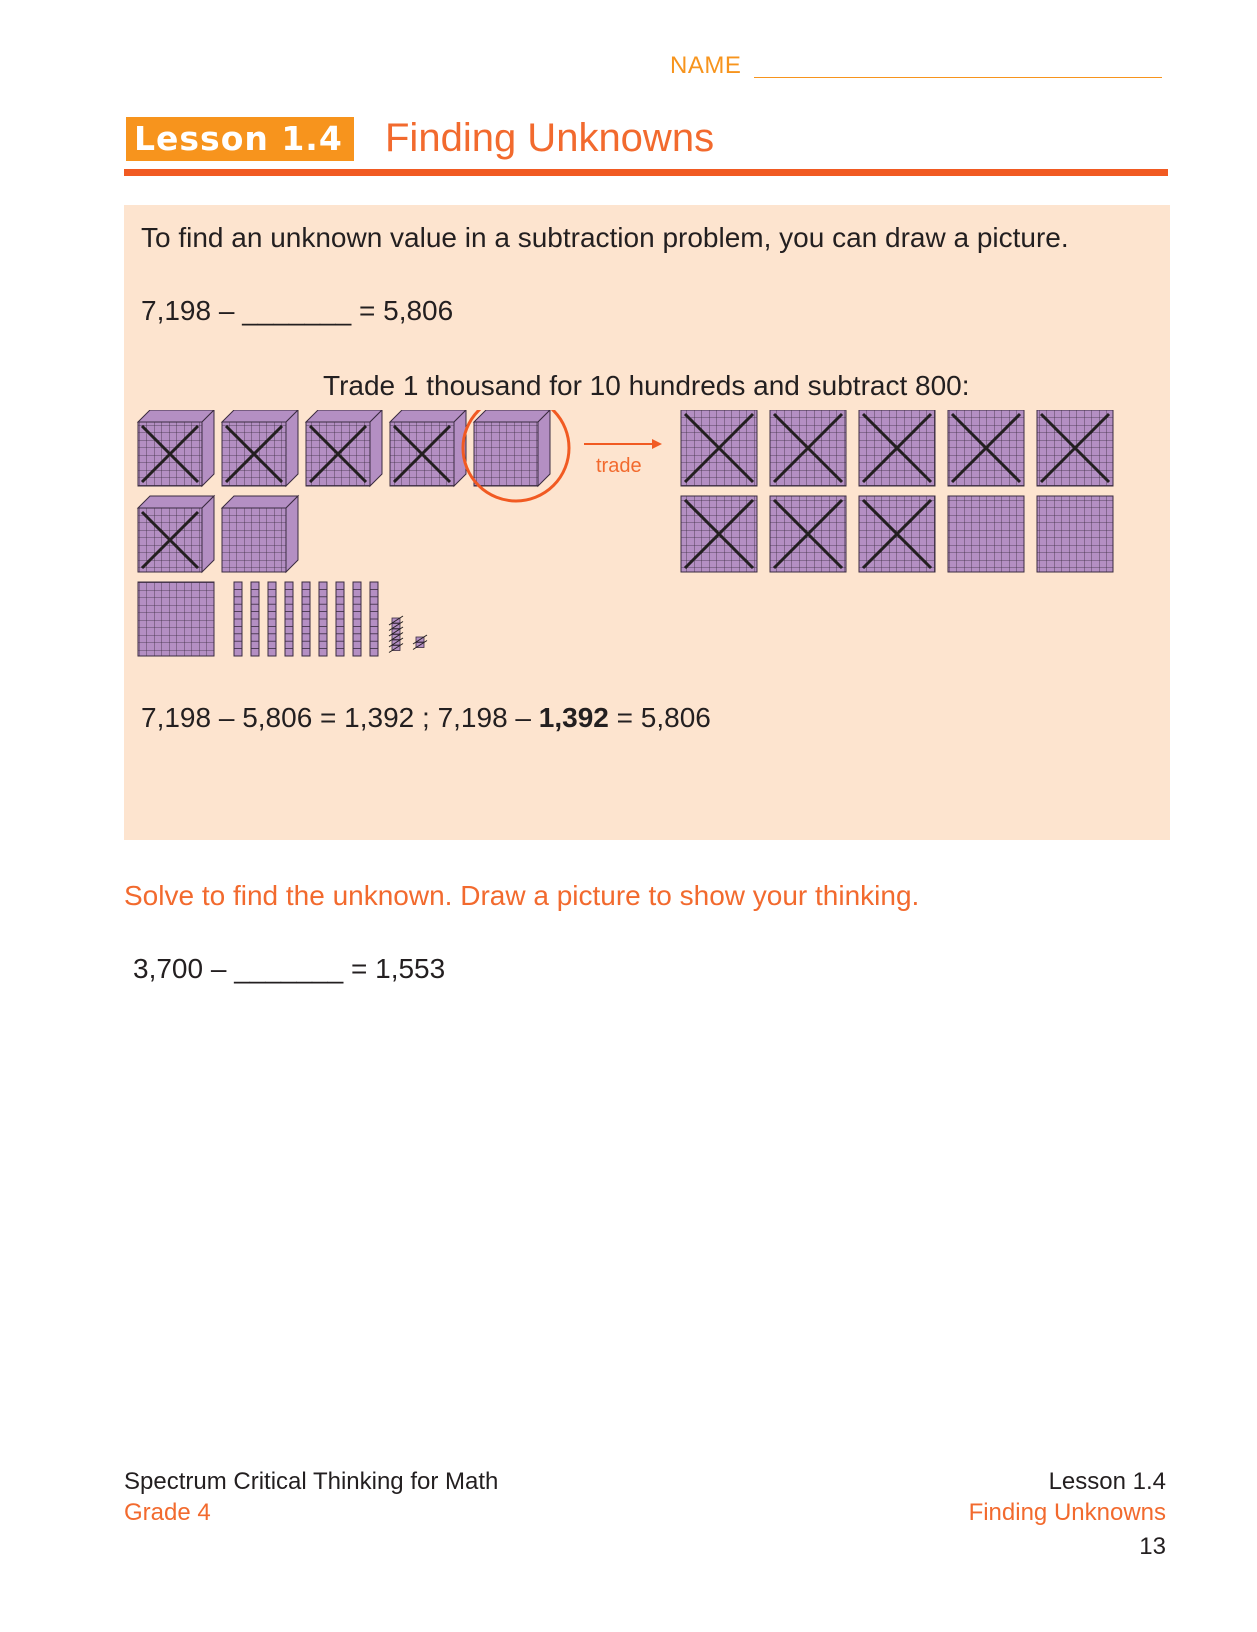  Describe the element at coordinates (706, 65) in the screenshot. I see `name-label: NAME` at that location.